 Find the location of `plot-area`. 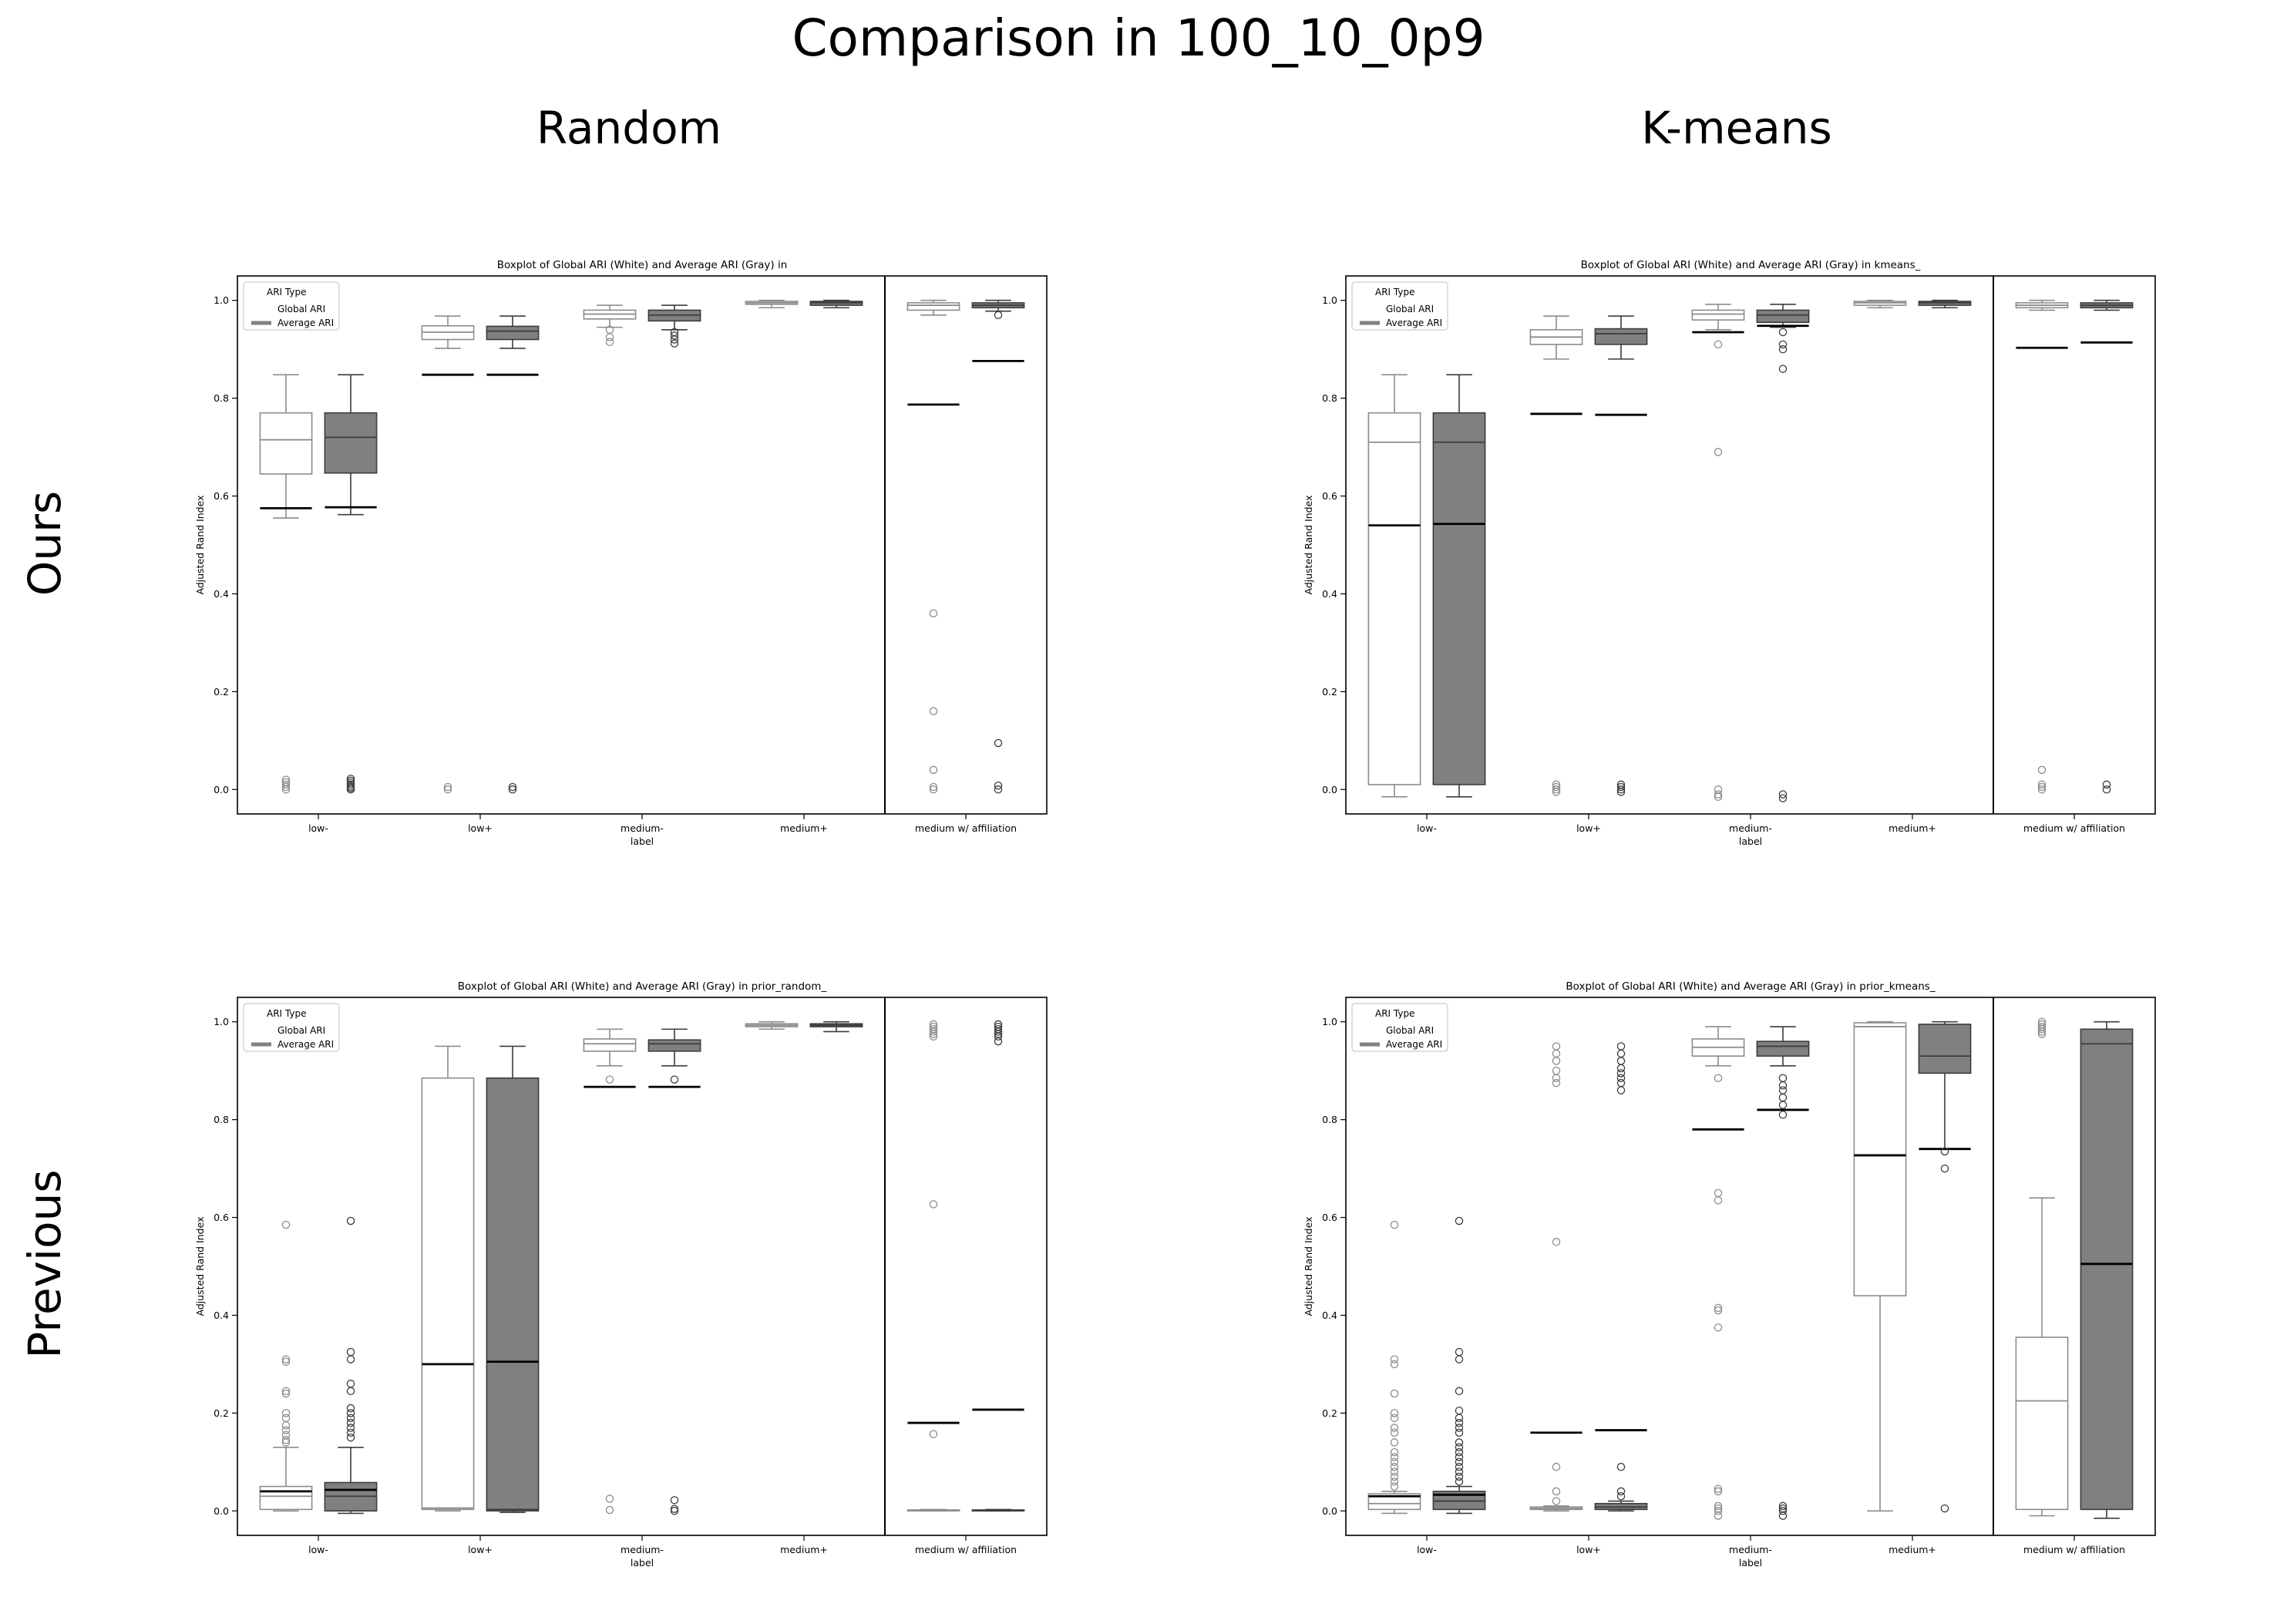

plot-area is located at coordinates (643, 1266).